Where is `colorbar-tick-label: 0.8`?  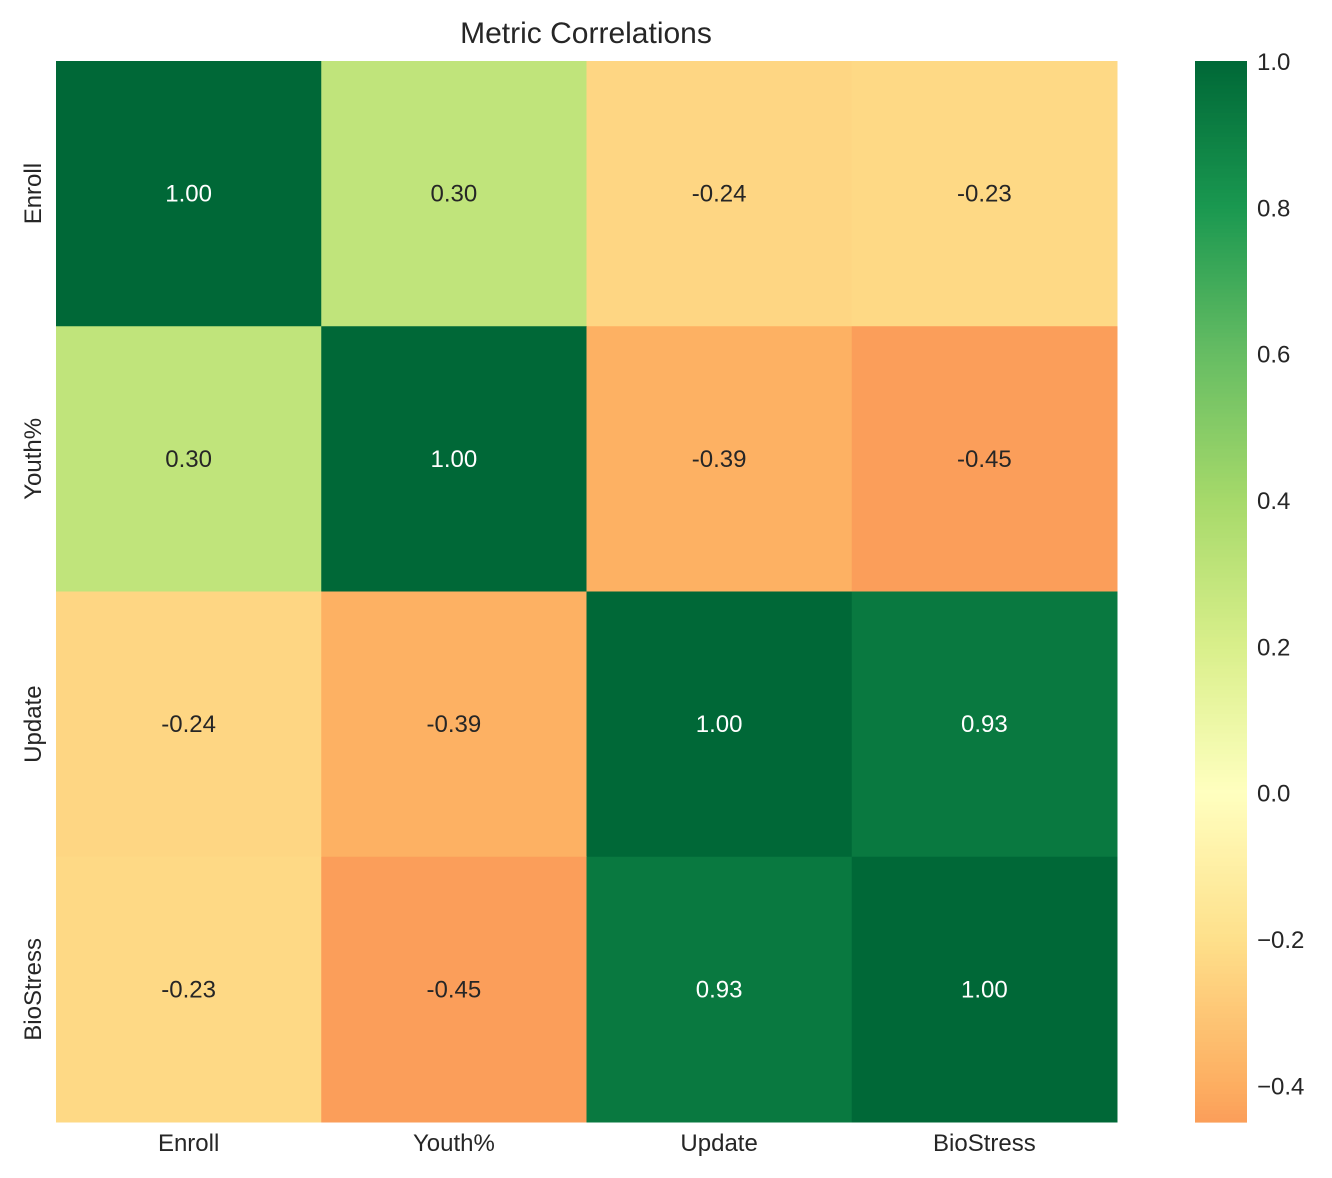
colorbar-tick-label: 0.8 is located at coordinates (1273, 208).